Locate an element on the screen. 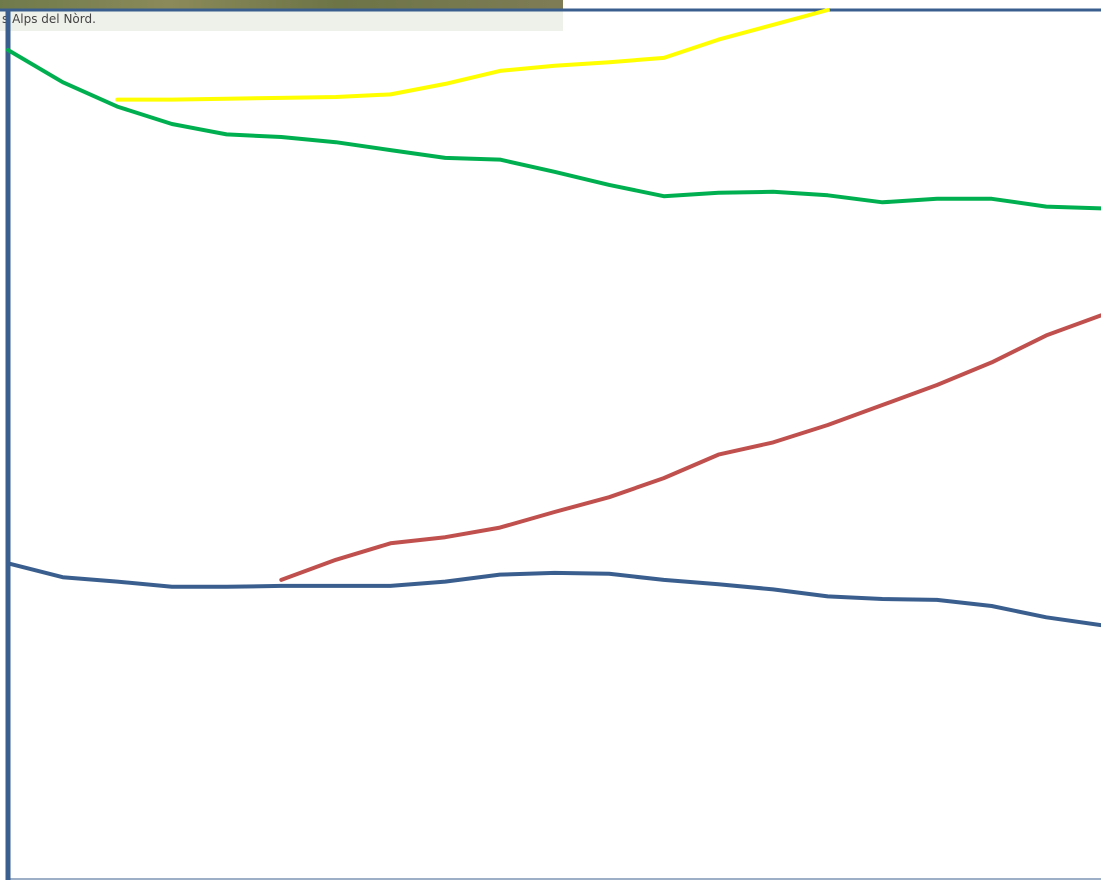  photo is located at coordinates (281, 5).